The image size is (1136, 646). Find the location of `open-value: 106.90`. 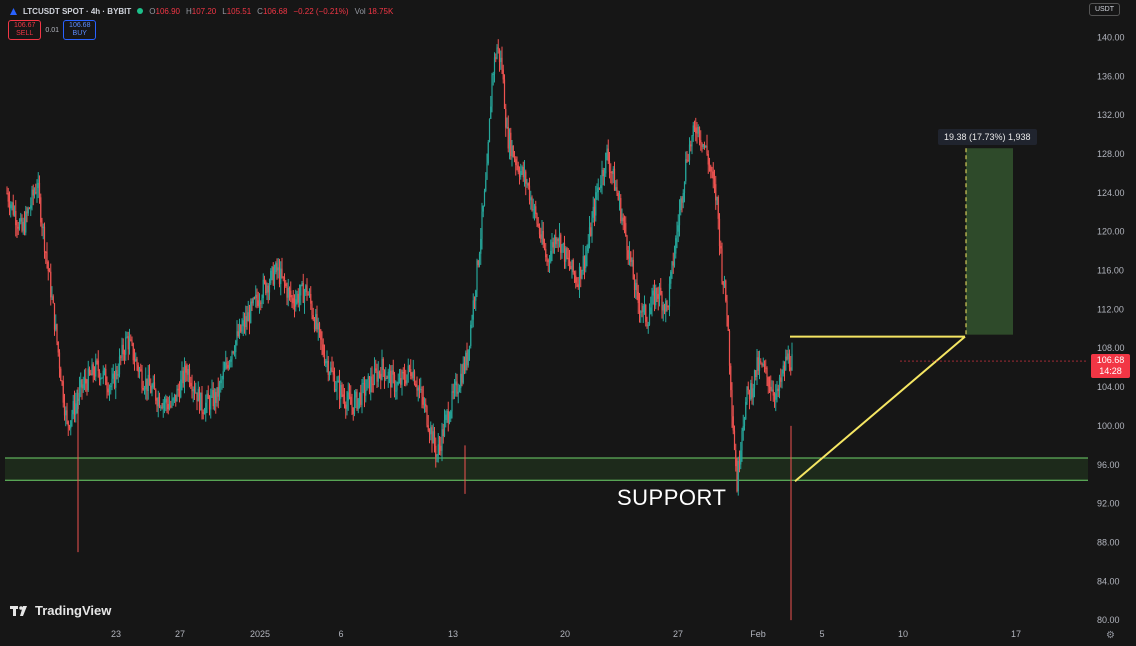

open-value: 106.90 is located at coordinates (167, 11).